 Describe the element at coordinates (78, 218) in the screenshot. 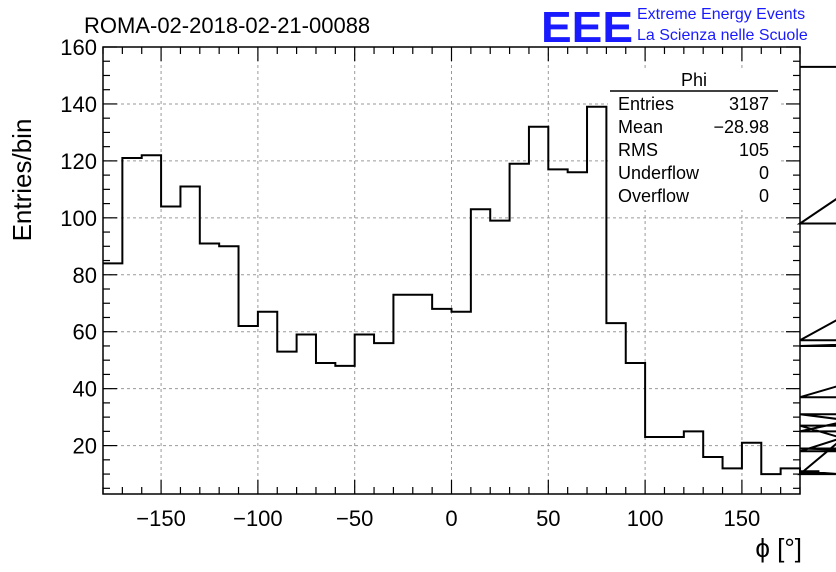

I see `y-tick-label: 100` at that location.